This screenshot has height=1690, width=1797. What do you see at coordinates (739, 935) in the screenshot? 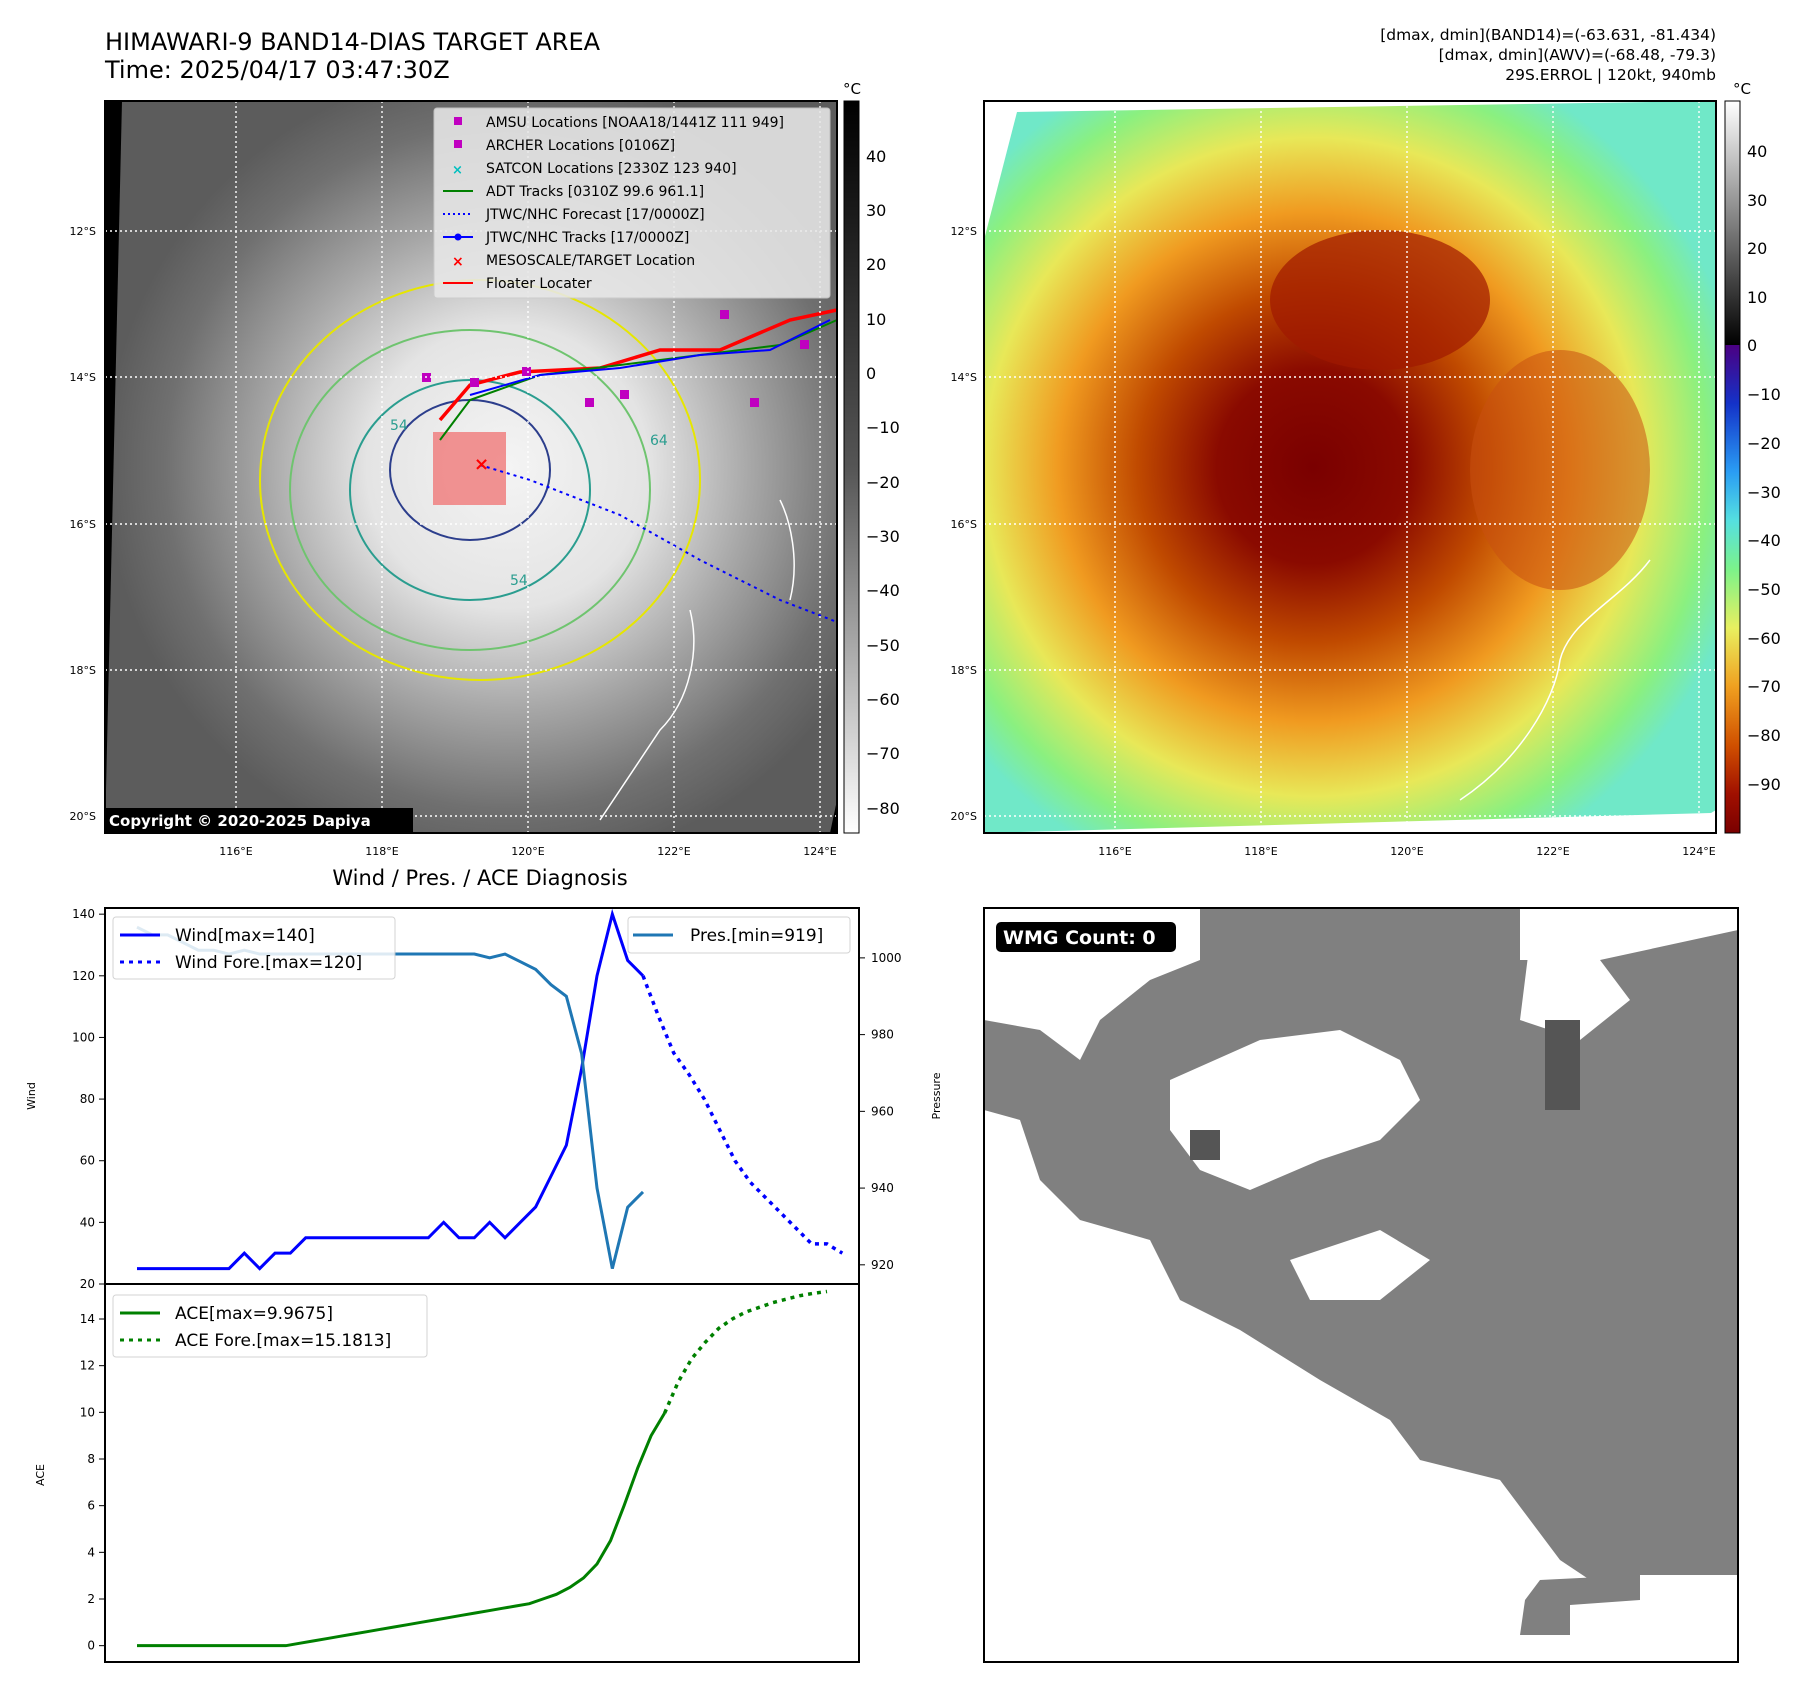
I see `pressure-legend: Pres.[min=919]` at bounding box center [739, 935].